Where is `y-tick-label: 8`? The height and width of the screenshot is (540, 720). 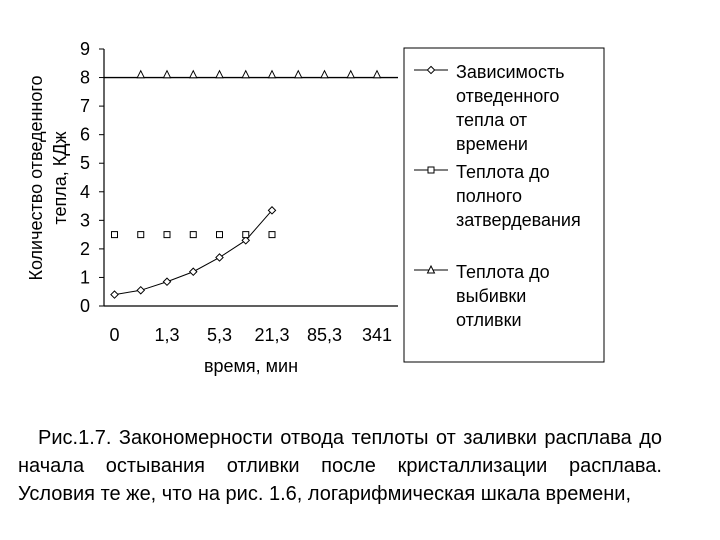 y-tick-label: 8 is located at coordinates (85, 78).